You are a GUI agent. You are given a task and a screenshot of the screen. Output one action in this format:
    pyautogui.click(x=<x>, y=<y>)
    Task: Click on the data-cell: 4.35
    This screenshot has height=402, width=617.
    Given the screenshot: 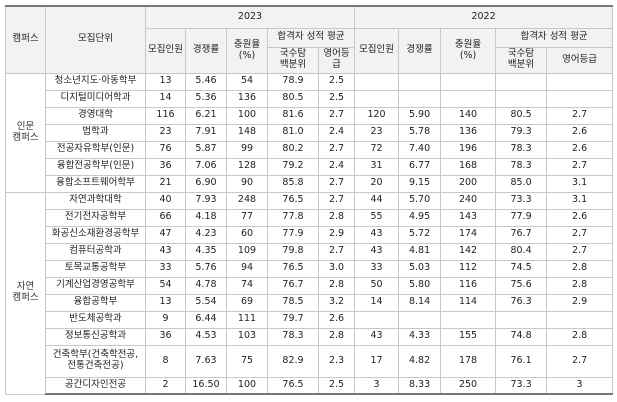 What is the action you would take?
    pyautogui.click(x=206, y=251)
    